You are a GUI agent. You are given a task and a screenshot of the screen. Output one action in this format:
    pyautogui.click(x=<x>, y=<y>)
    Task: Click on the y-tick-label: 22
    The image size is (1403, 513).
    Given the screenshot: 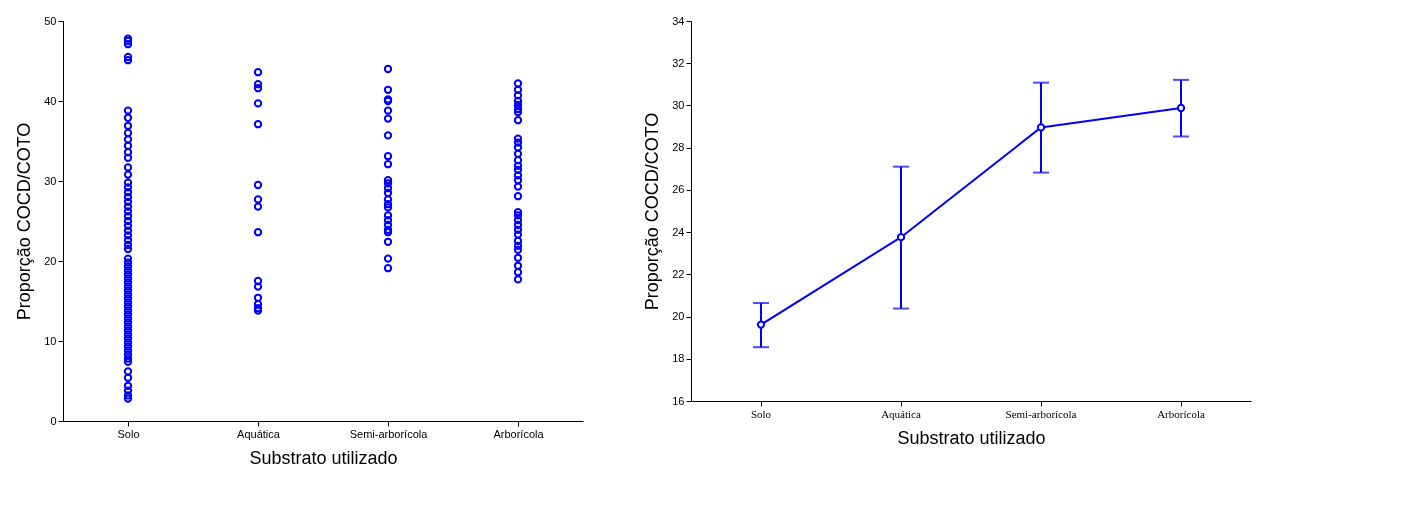 What is the action you would take?
    pyautogui.click(x=678, y=273)
    